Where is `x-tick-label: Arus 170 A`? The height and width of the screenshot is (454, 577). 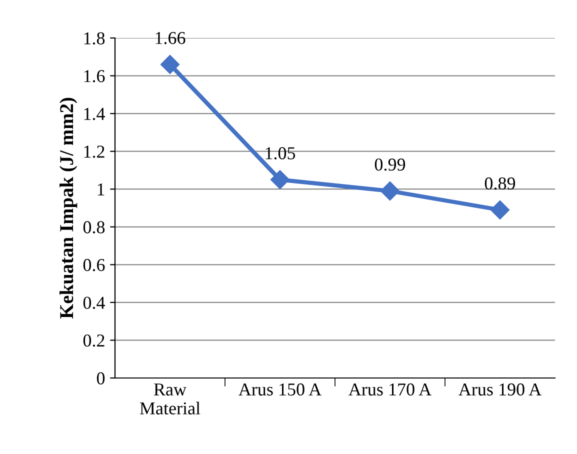 x-tick-label: Arus 170 A is located at coordinates (390, 389).